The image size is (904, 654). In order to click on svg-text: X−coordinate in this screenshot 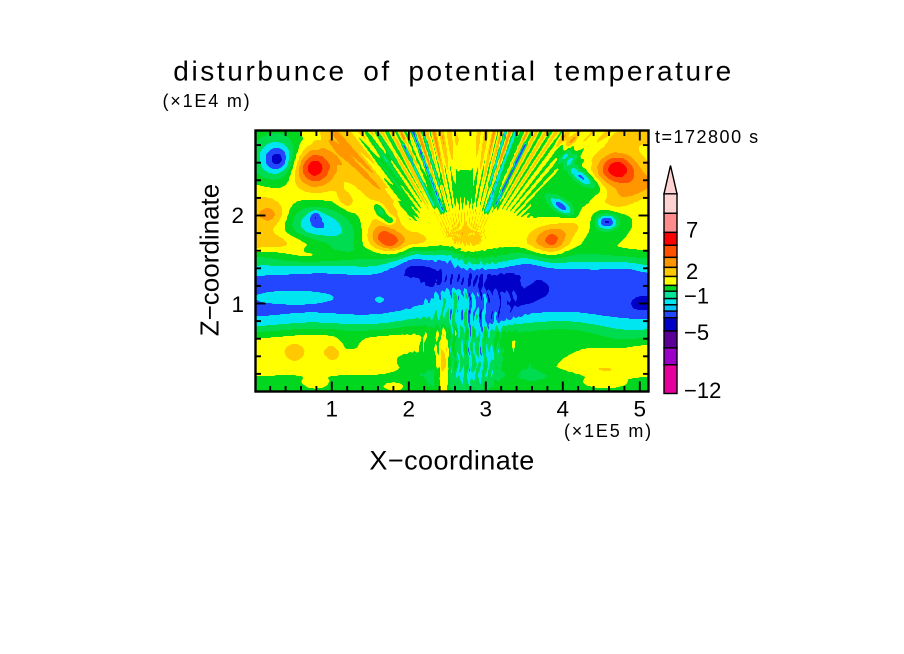, I will do `click(451, 461)`.